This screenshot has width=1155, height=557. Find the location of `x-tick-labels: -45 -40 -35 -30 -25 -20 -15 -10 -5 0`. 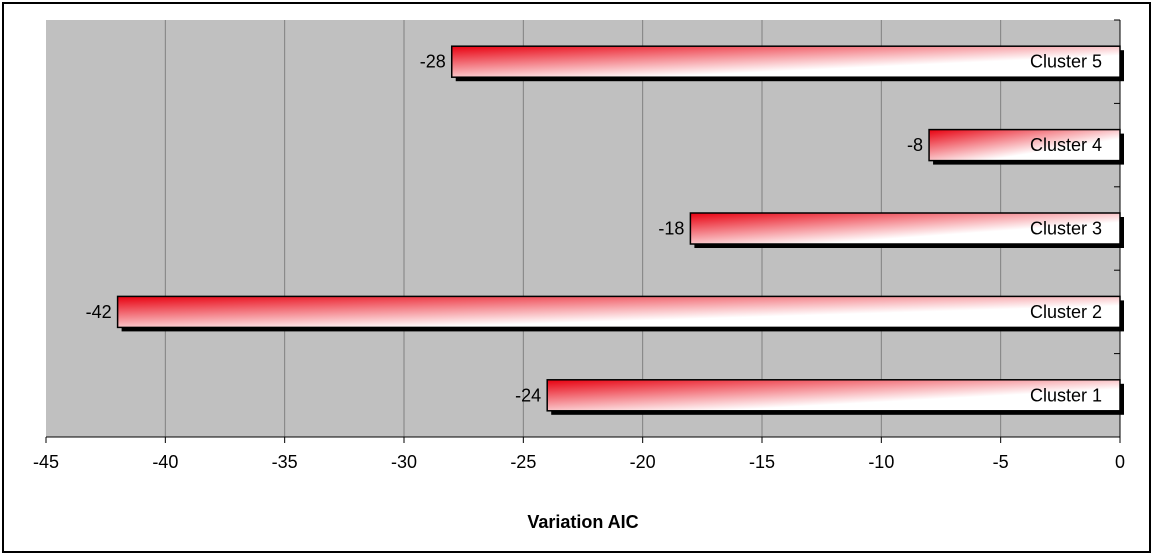

x-tick-labels: -45 -40 -35 -30 -25 -20 -15 -10 -5 0 is located at coordinates (579, 462).